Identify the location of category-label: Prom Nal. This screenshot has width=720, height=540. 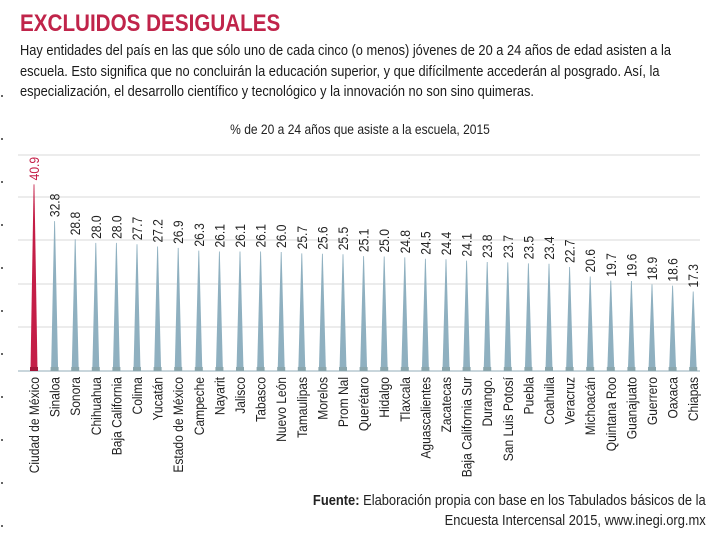
(343, 402).